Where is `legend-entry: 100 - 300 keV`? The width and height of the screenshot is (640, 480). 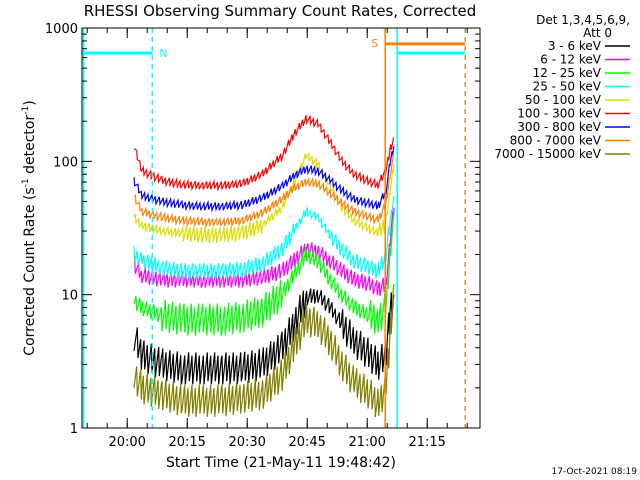
legend-entry: 100 - 300 keV is located at coordinates (573, 114).